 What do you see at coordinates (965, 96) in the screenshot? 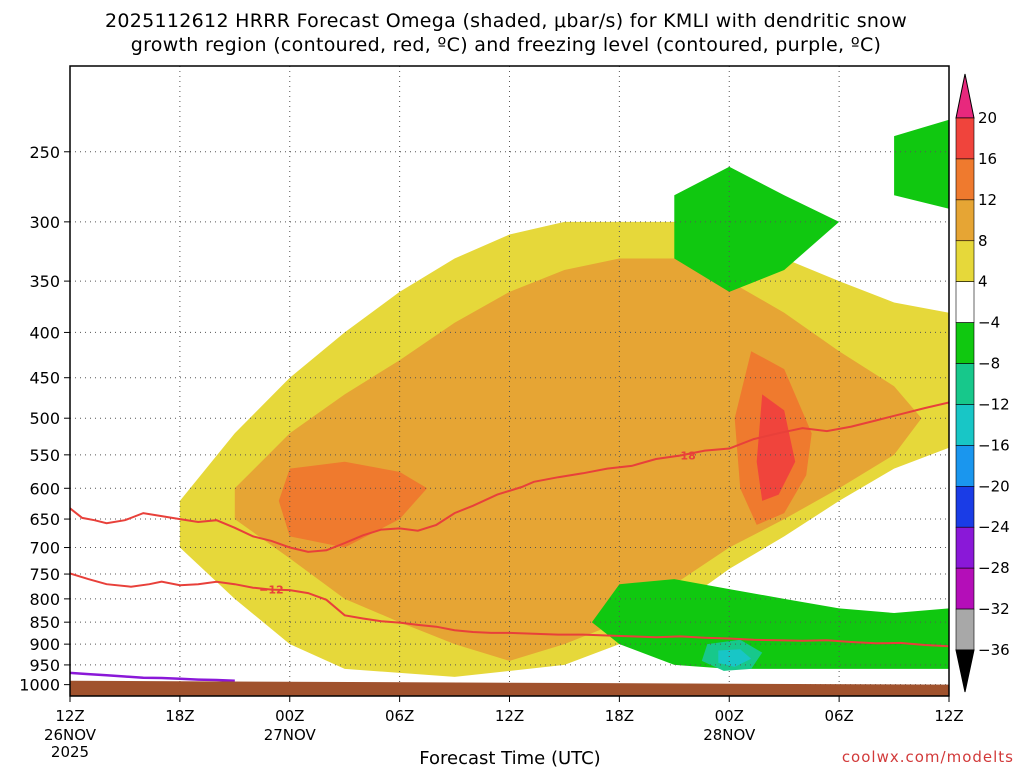
I see `colorbar-top-arrow` at bounding box center [965, 96].